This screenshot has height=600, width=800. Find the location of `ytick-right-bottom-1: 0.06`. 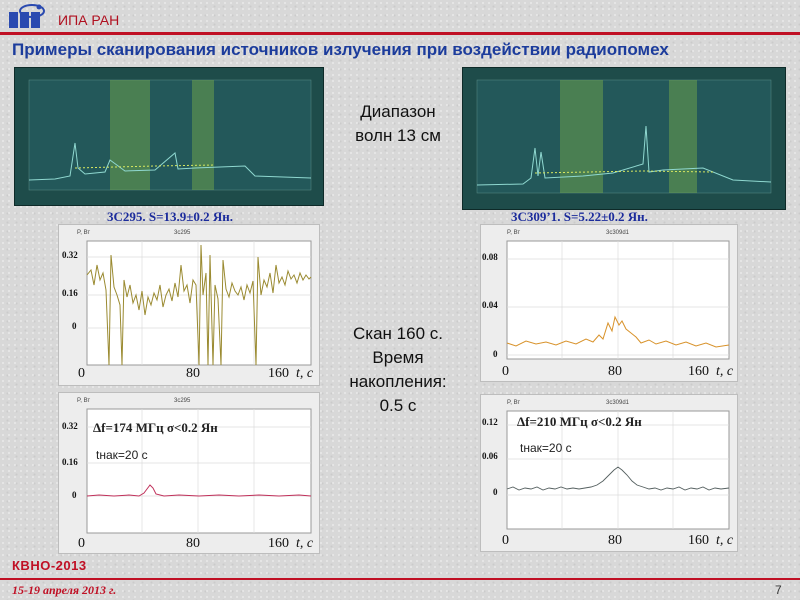

ytick-right-bottom-1: 0.06 is located at coordinates (490, 456).